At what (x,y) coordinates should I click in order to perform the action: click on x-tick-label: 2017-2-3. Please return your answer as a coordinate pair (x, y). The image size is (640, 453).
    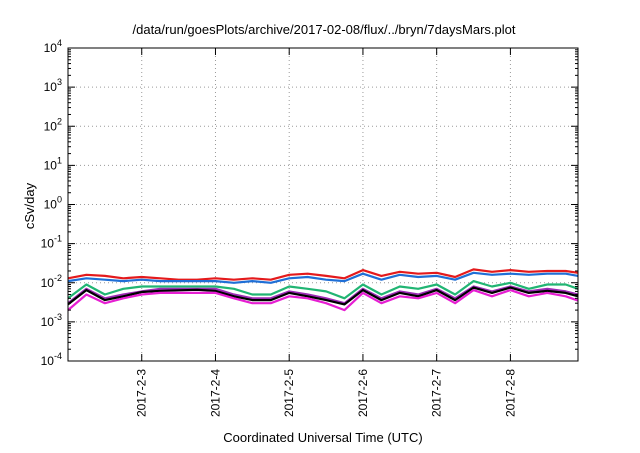
    Looking at the image, I should click on (142, 393).